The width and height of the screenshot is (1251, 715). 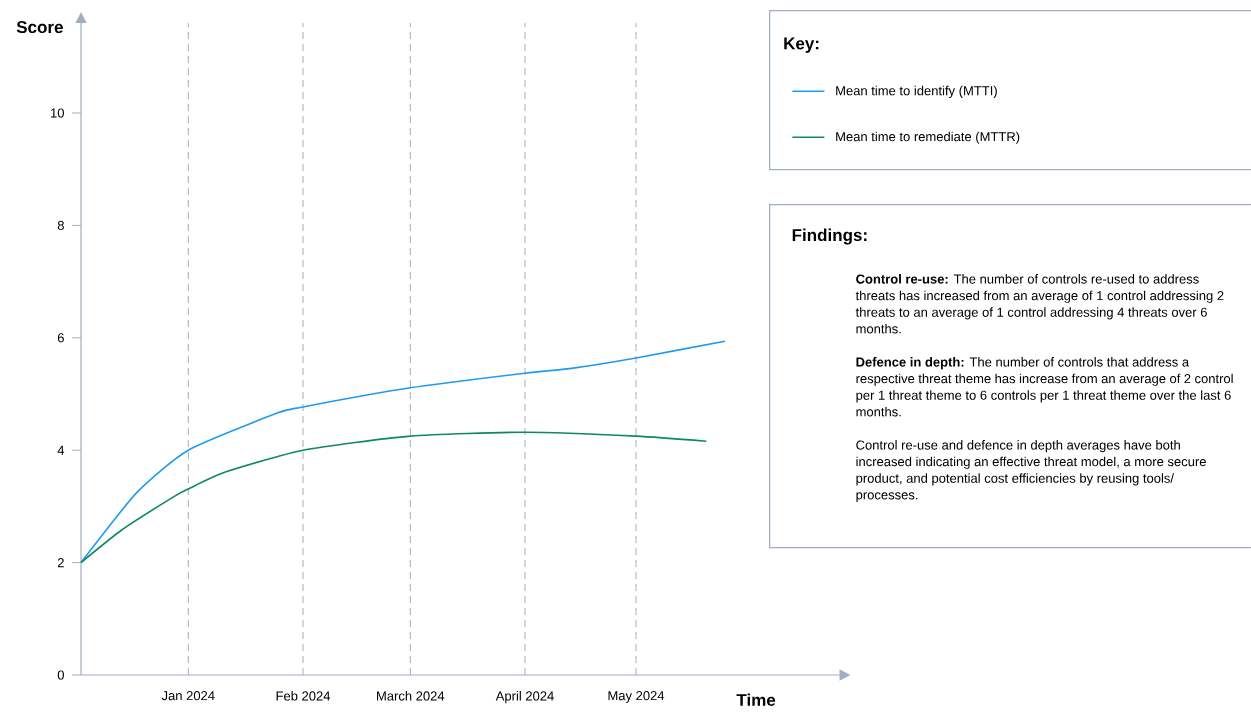 What do you see at coordinates (928, 137) in the screenshot?
I see `legend-label: Mean time to remediate (MTTR)` at bounding box center [928, 137].